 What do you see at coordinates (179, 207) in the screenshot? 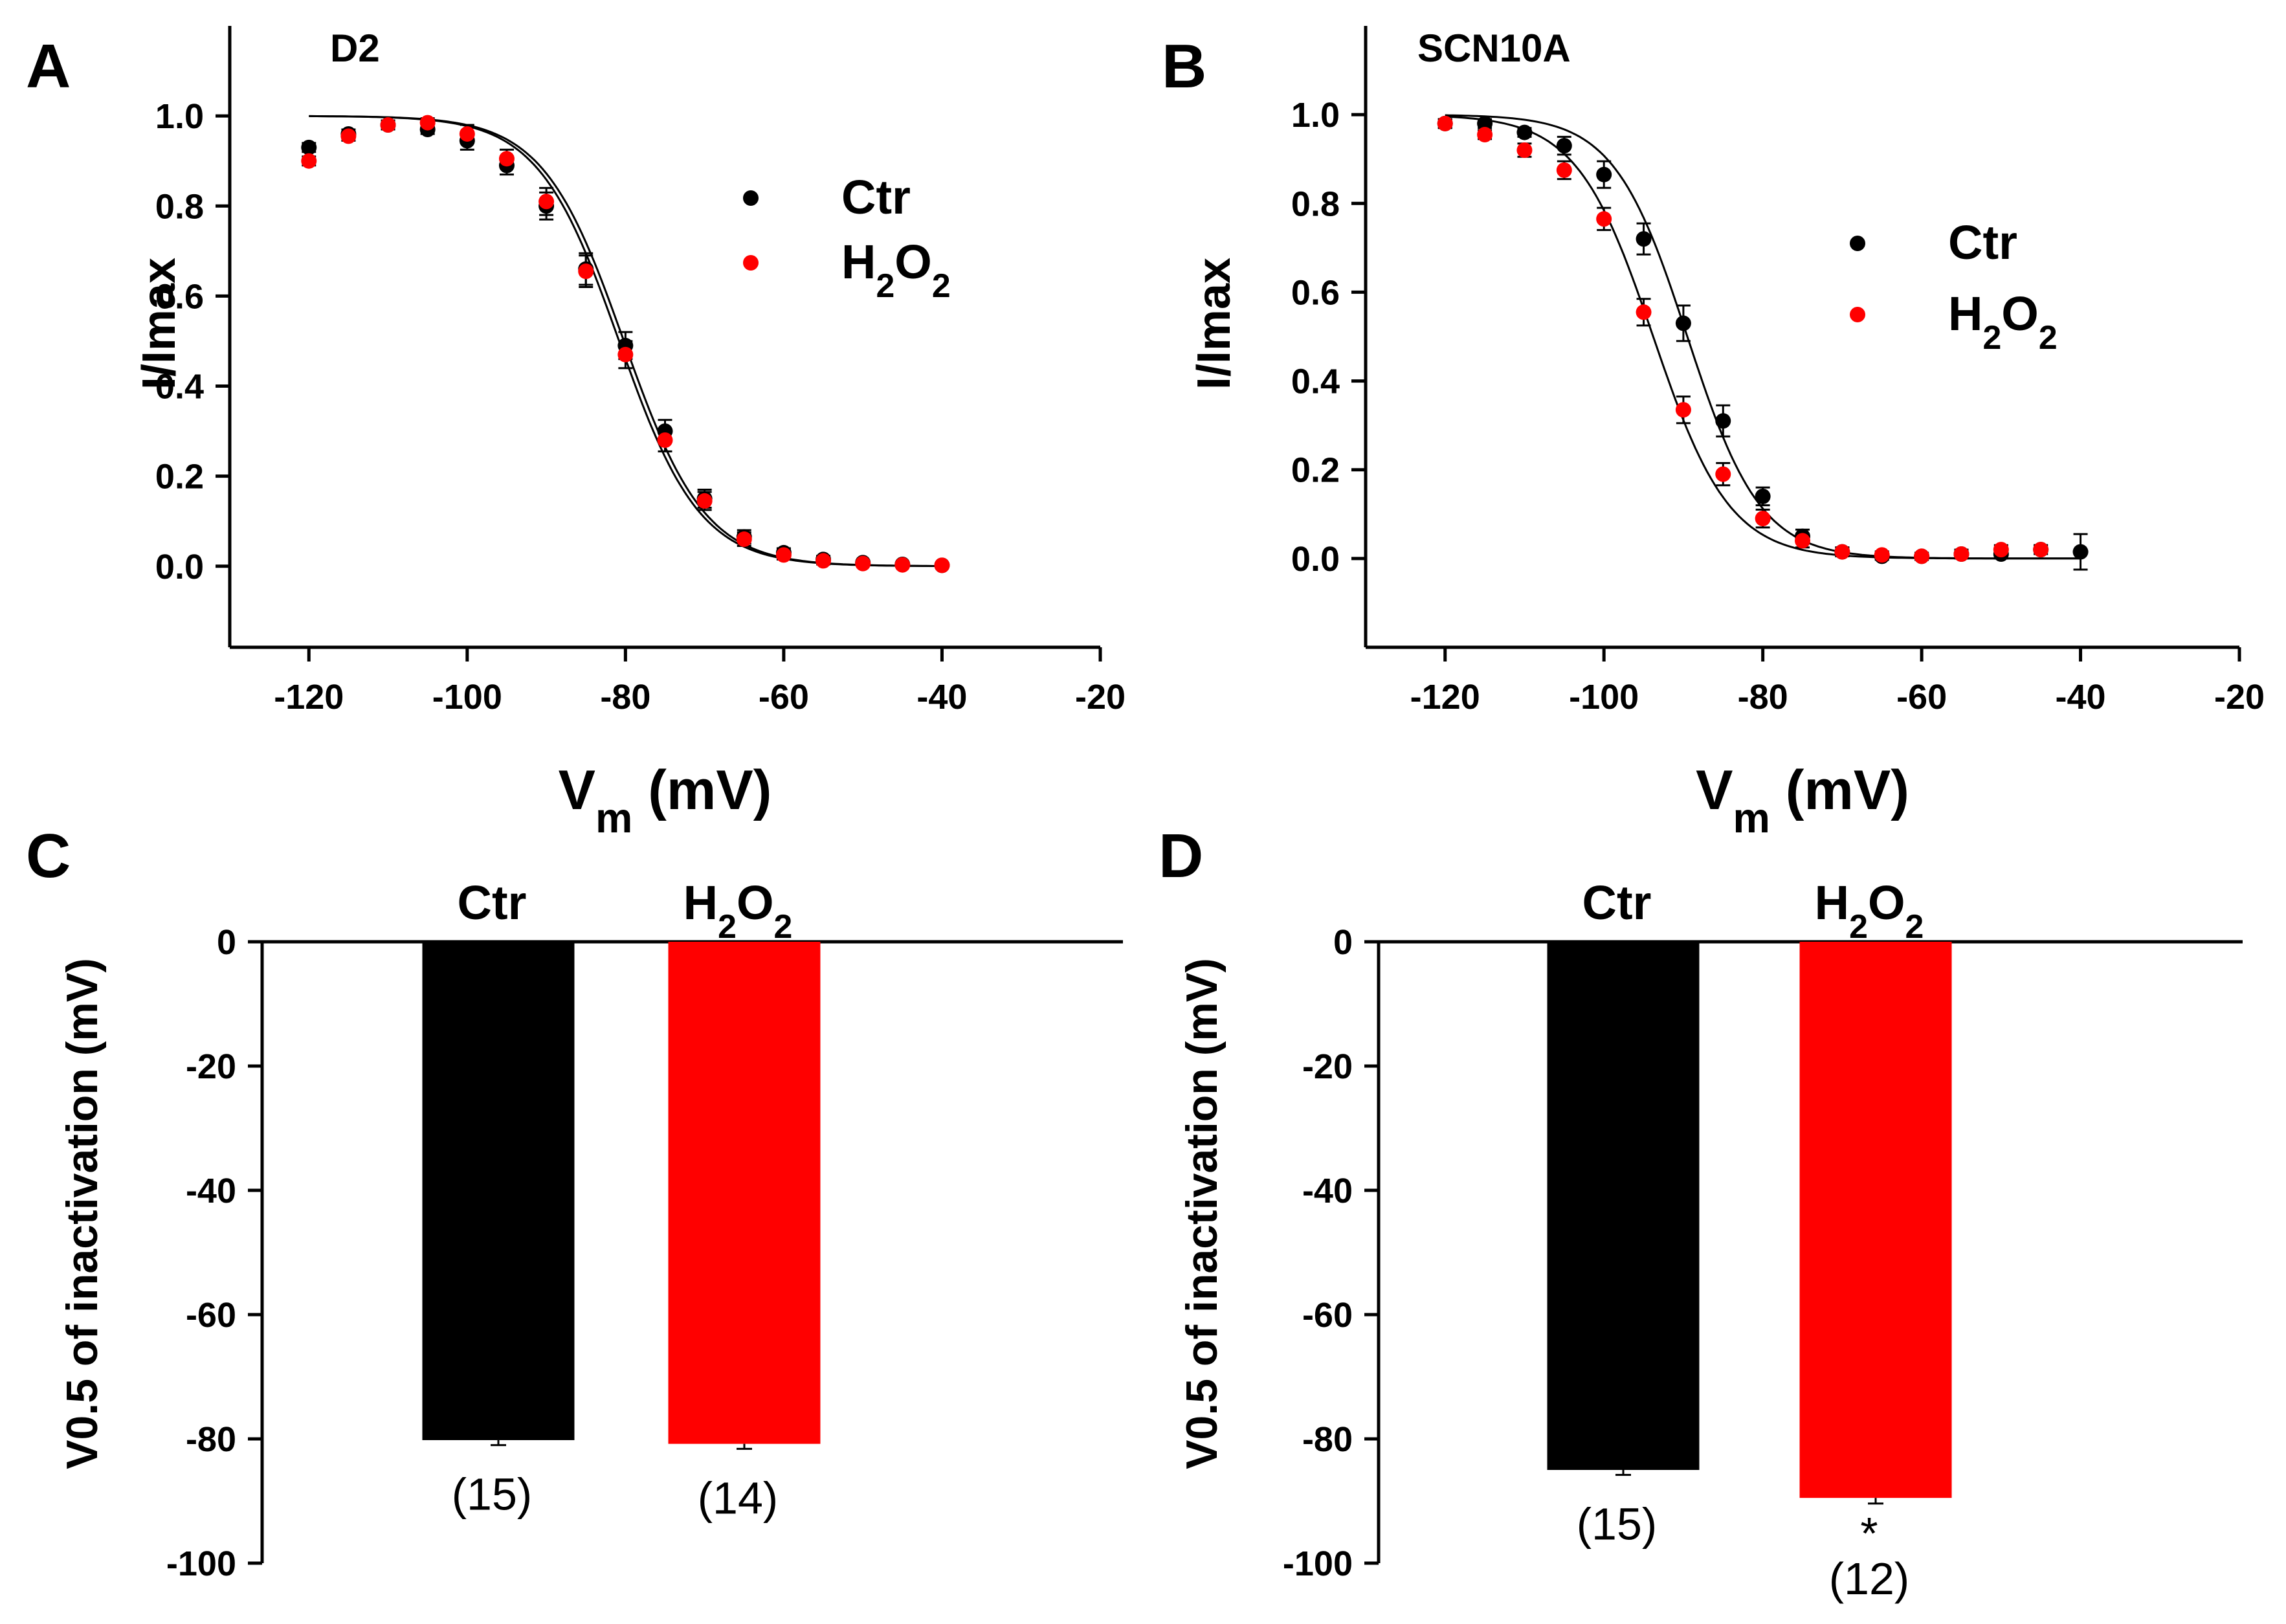
I see `y-tick-label: 0.8` at bounding box center [179, 207].